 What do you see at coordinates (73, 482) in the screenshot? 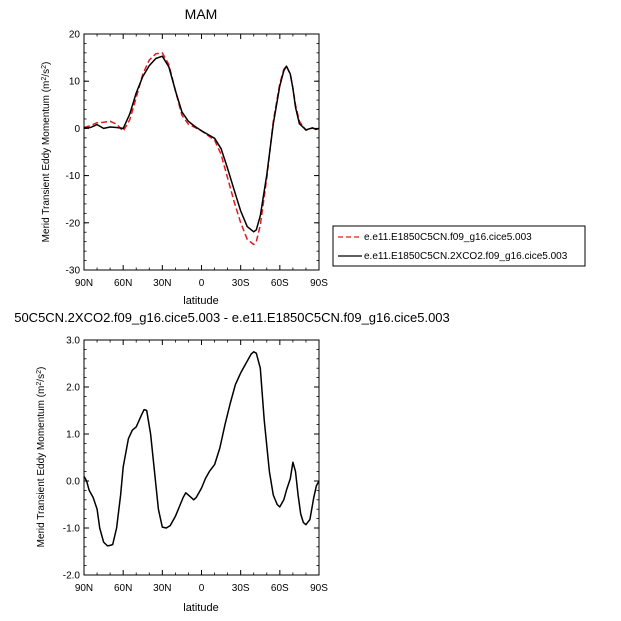
I see `y-tick-label: 0.0` at bounding box center [73, 482].